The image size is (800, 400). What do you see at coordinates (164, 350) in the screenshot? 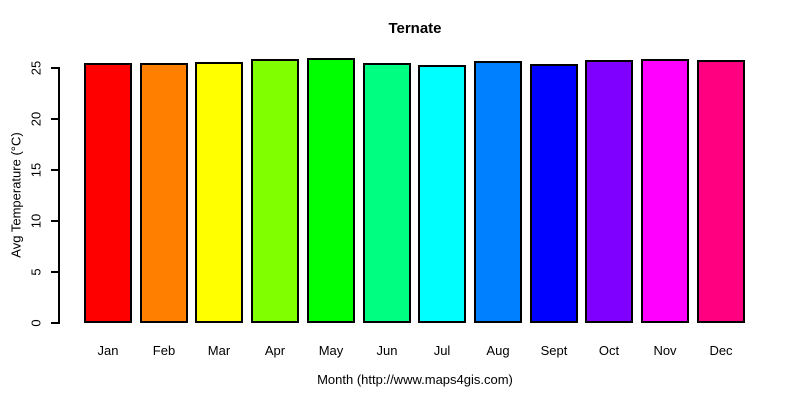
I see `x-tick-label: Feb` at bounding box center [164, 350].